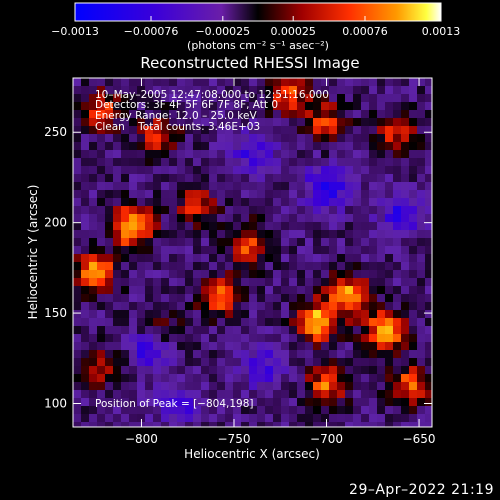 This screenshot has height=500, width=500. I want to click on y-tick-label: 150, so click(55, 313).